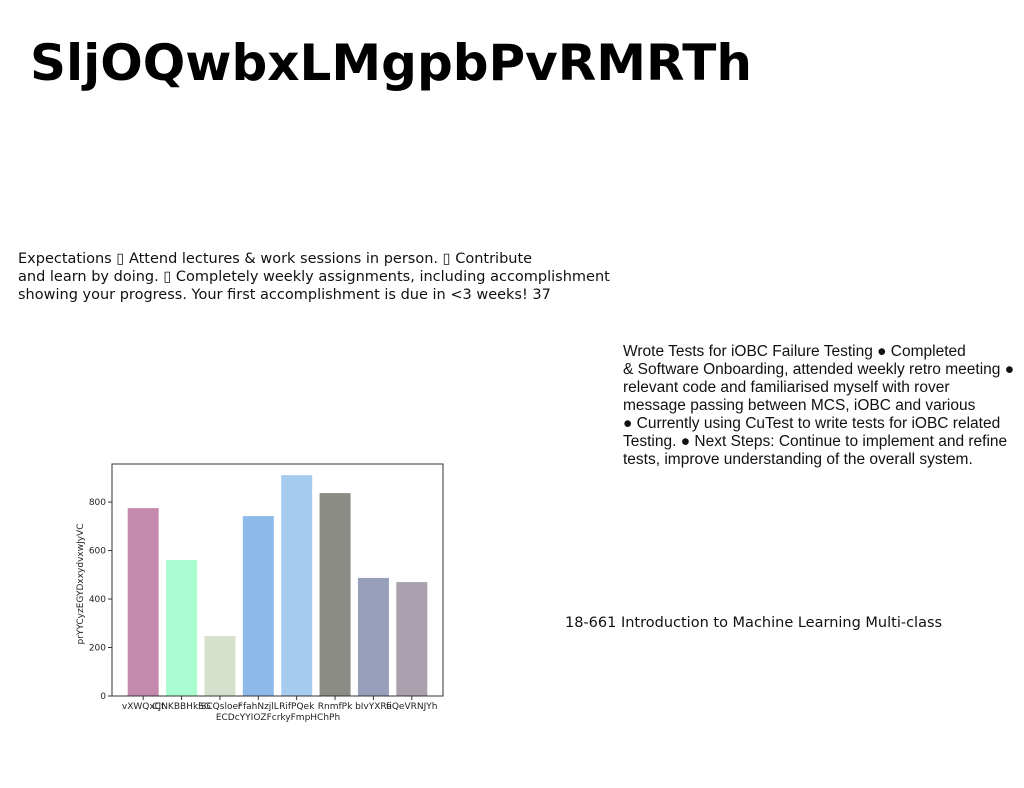  I want to click on x-tick-label: RifPQek, so click(297, 707).